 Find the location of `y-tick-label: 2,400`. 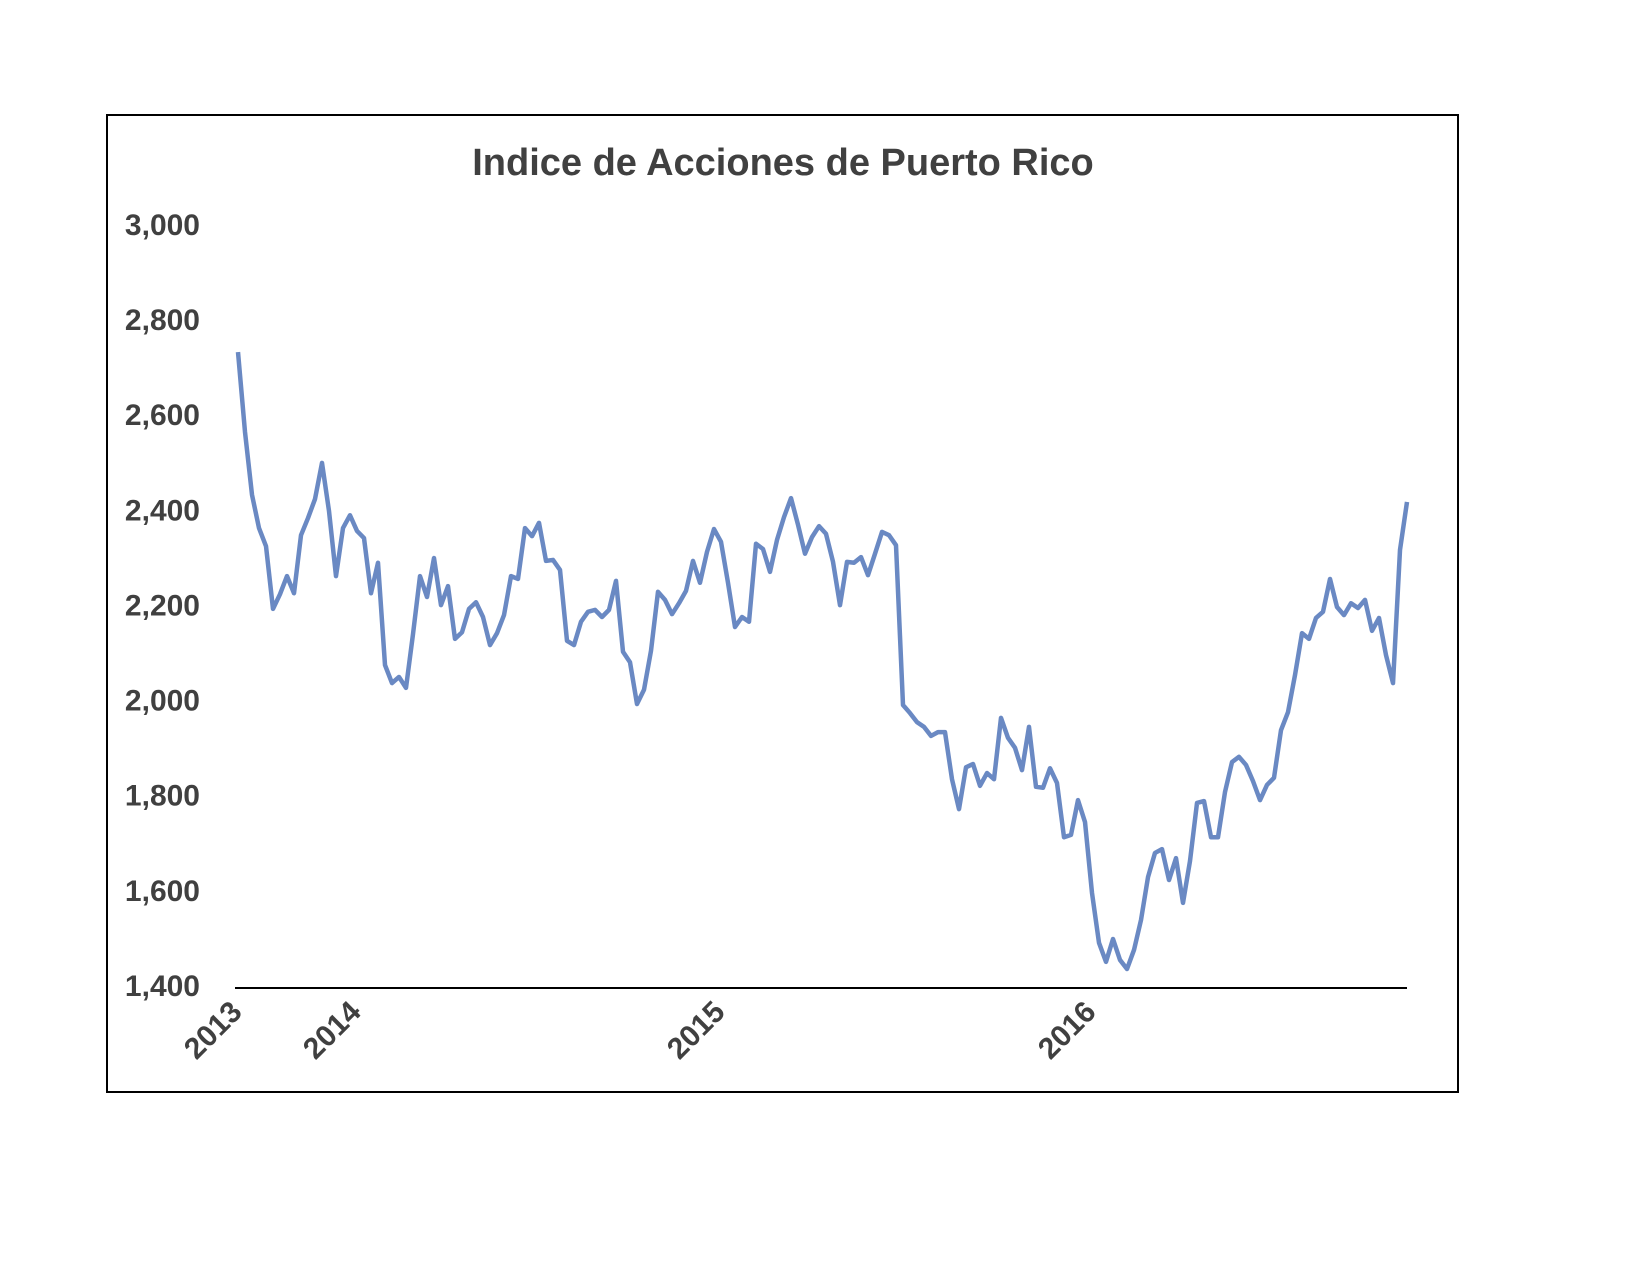

y-tick-label: 2,400 is located at coordinates (162, 510).